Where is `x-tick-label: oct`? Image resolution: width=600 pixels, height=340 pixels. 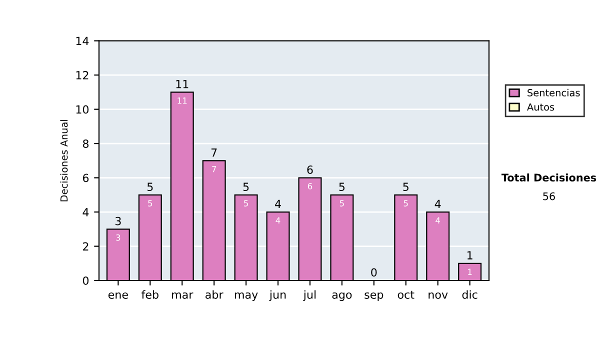 x-tick-label: oct is located at coordinates (406, 294).